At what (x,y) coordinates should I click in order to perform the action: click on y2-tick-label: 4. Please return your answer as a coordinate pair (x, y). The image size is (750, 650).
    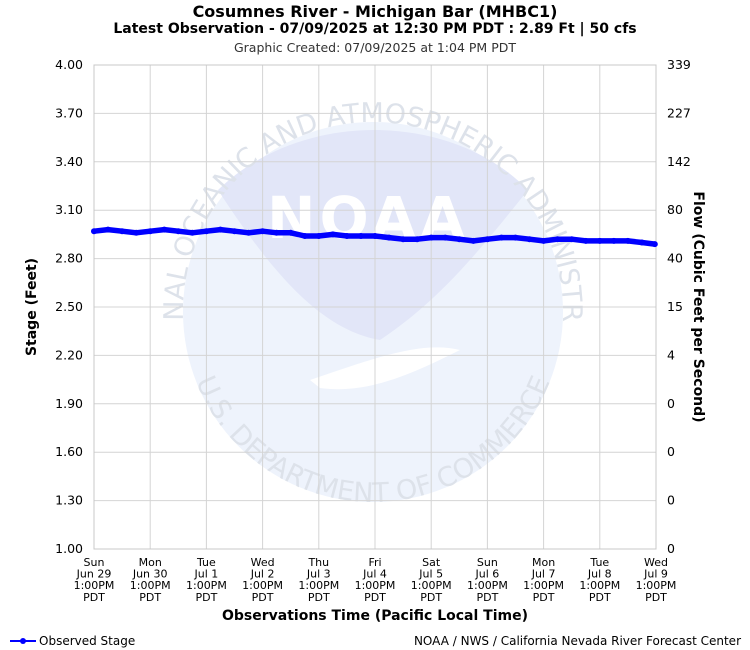
    Looking at the image, I should click on (671, 354).